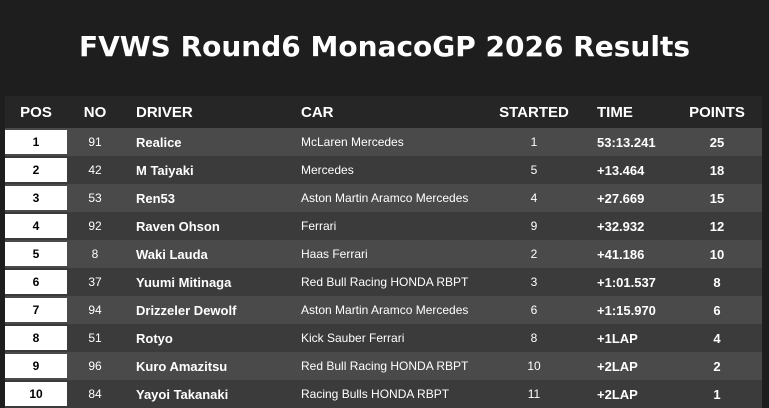  Describe the element at coordinates (717, 170) in the screenshot. I see `points-cell: 18` at that location.